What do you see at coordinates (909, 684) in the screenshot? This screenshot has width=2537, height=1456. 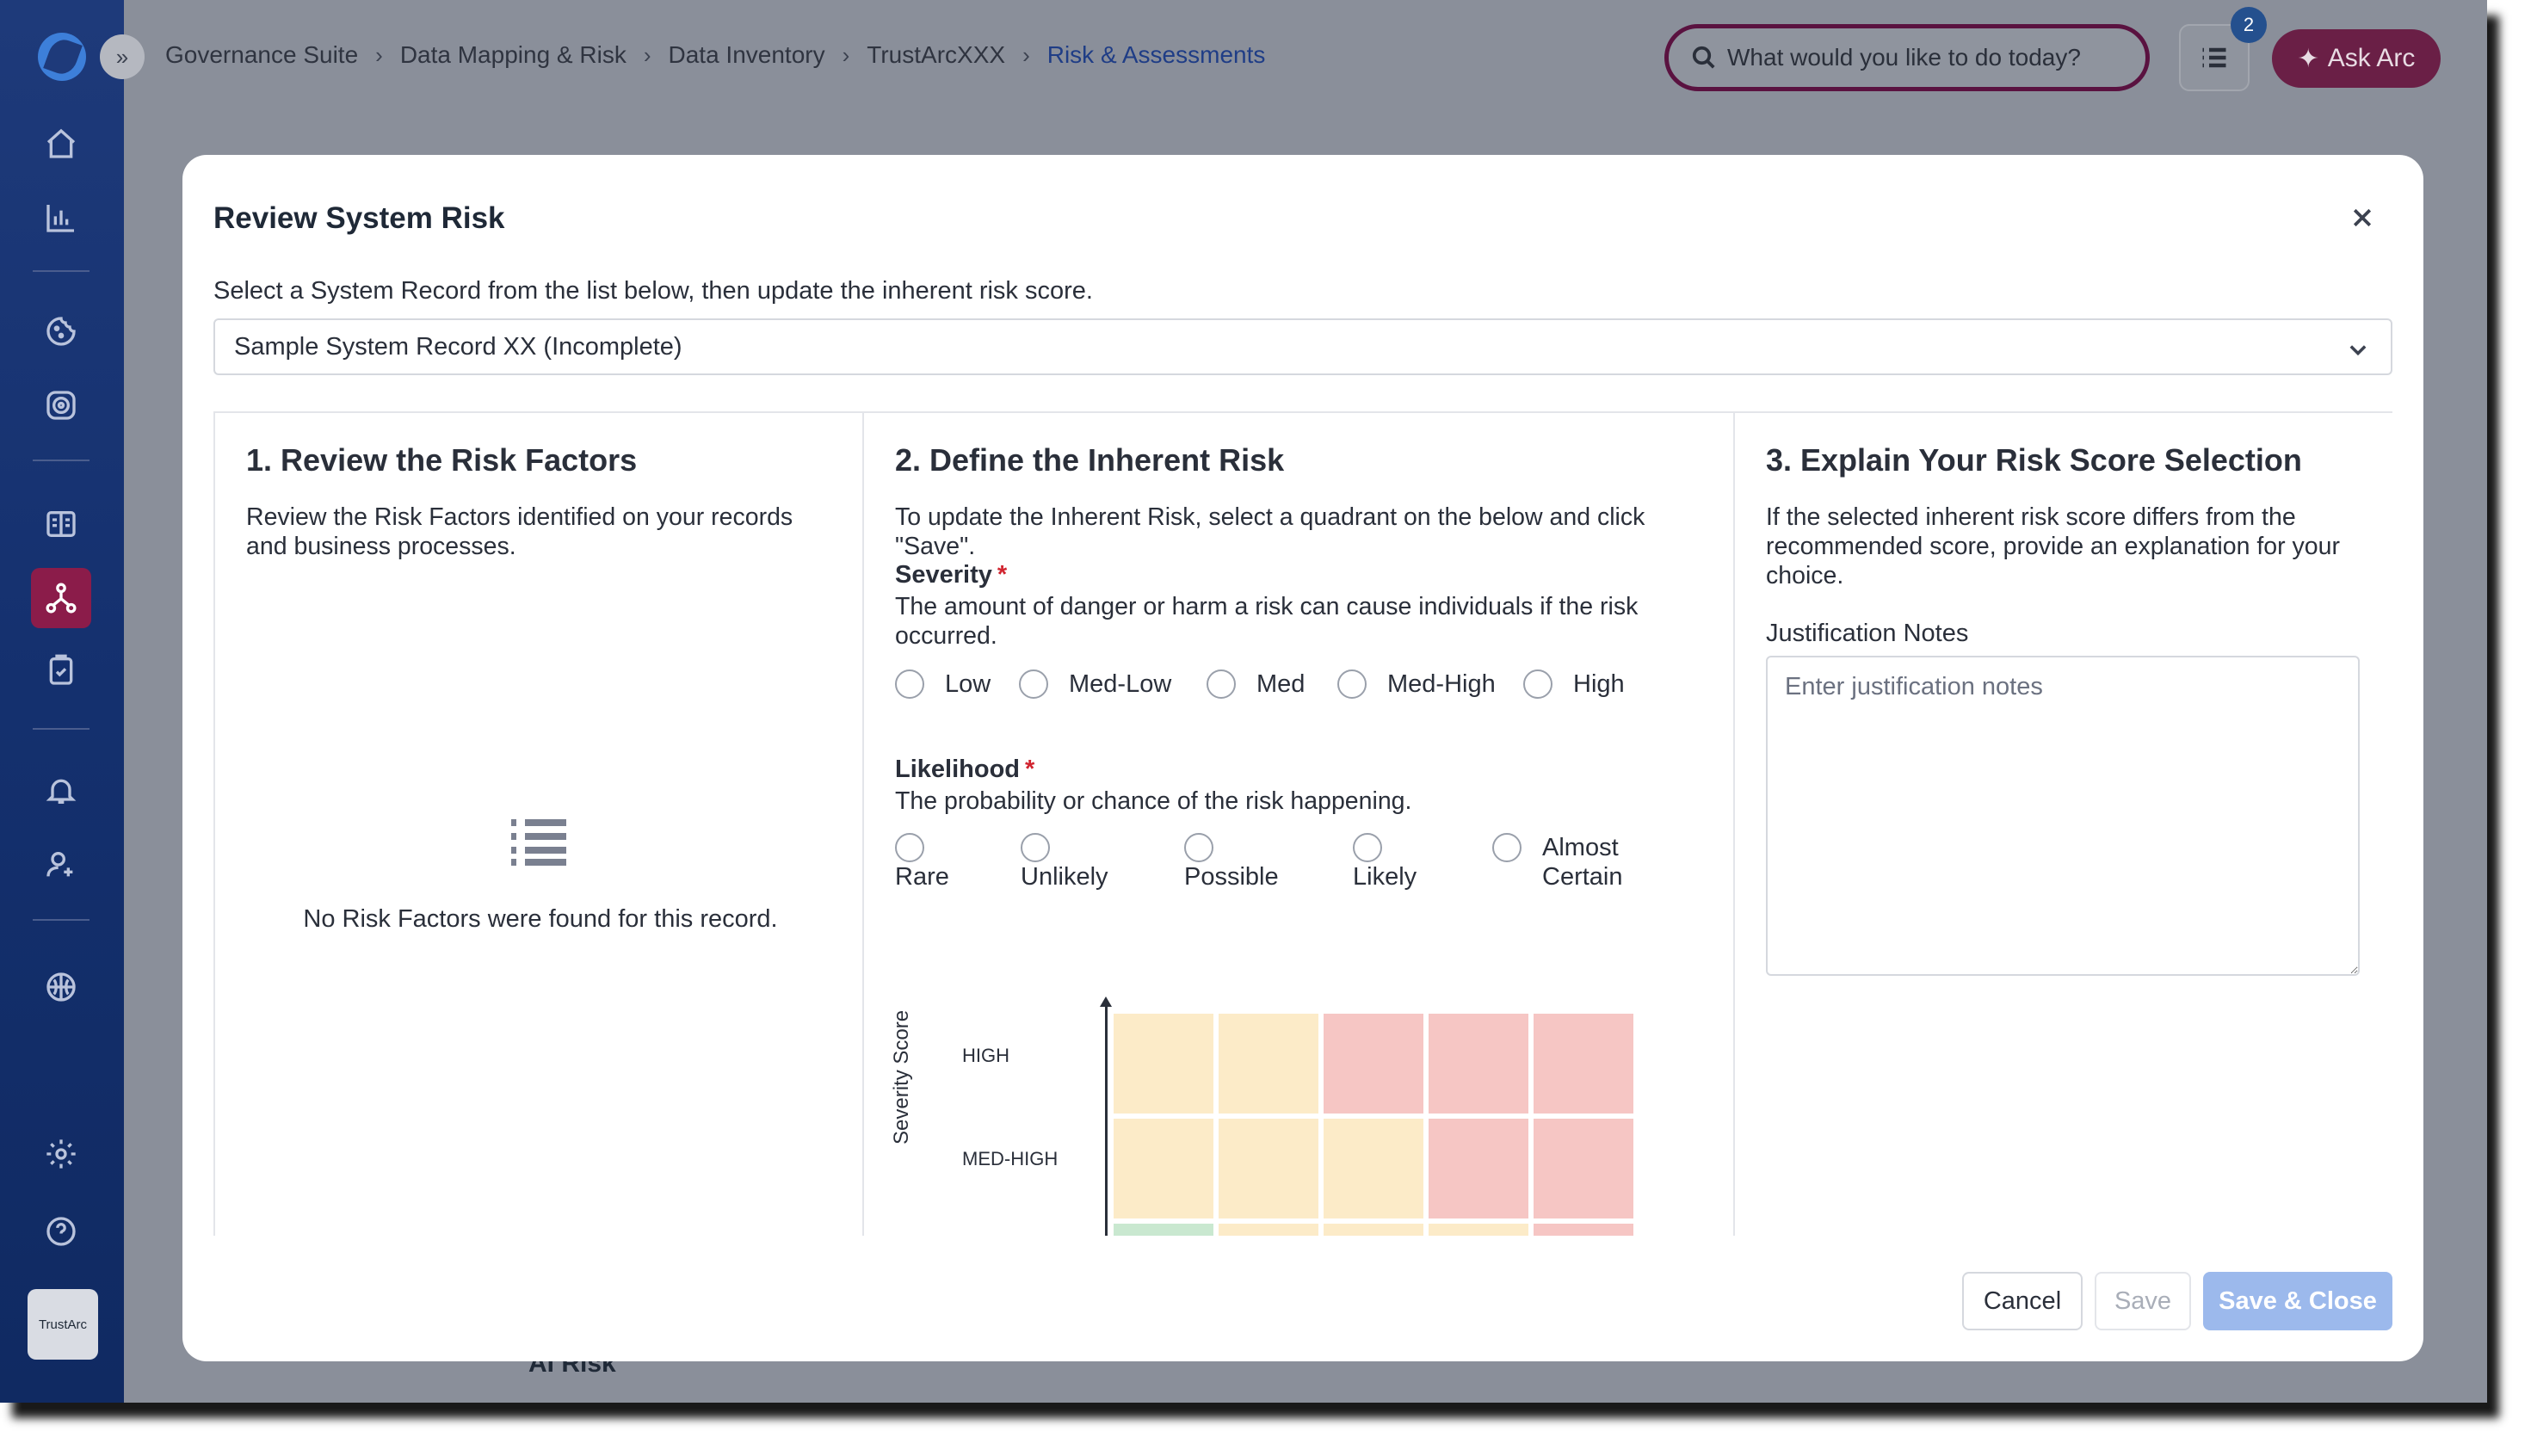 I see `severity-radio-low` at bounding box center [909, 684].